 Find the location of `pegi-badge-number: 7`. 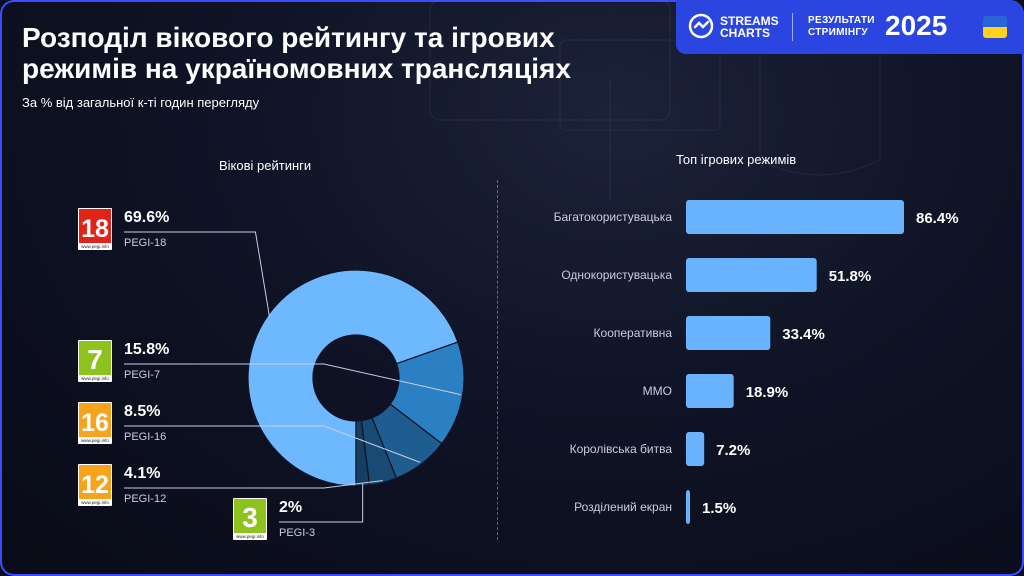

pegi-badge-number: 7 is located at coordinates (95, 359).